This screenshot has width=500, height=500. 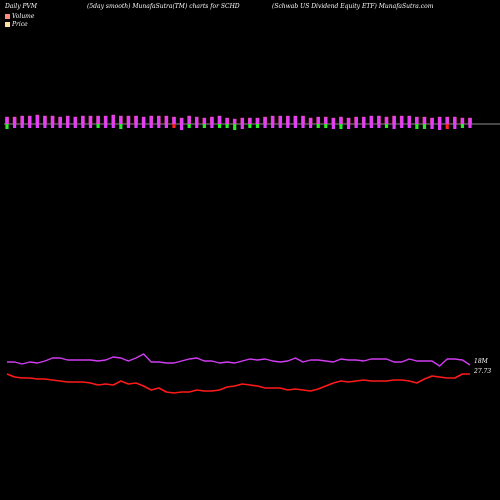 I want to click on volume-end-label: 18M, so click(x=481, y=361).